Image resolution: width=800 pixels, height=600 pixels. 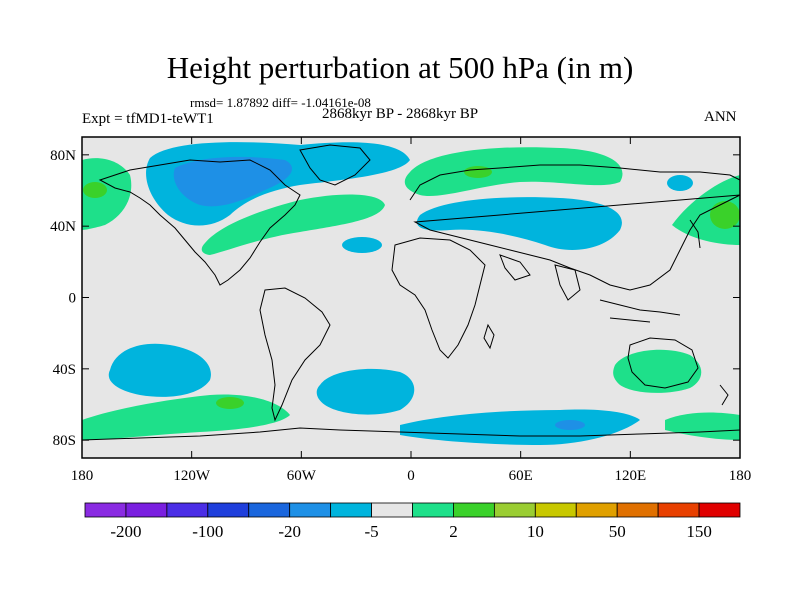 What do you see at coordinates (362, 245) in the screenshot?
I see `anomaly-blue-midatlantic` at bounding box center [362, 245].